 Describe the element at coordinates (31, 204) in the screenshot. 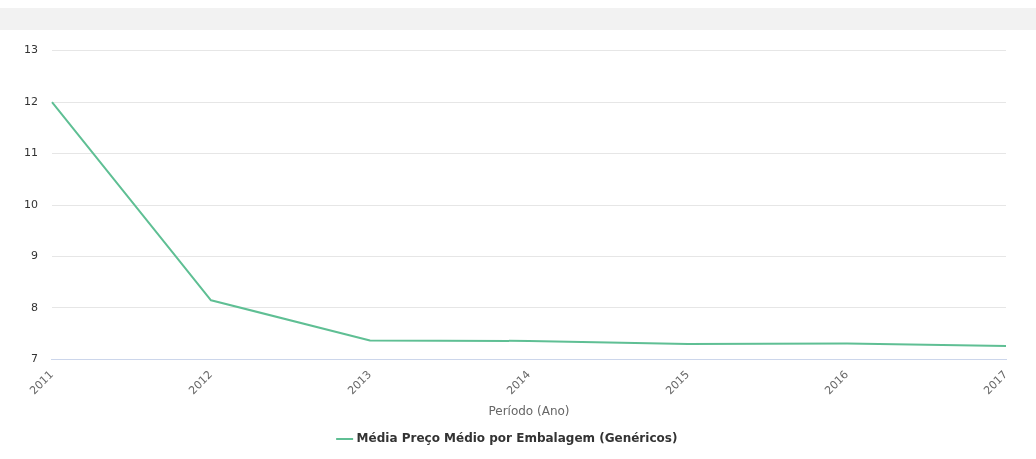

I see `y-tick-label: 10` at that location.